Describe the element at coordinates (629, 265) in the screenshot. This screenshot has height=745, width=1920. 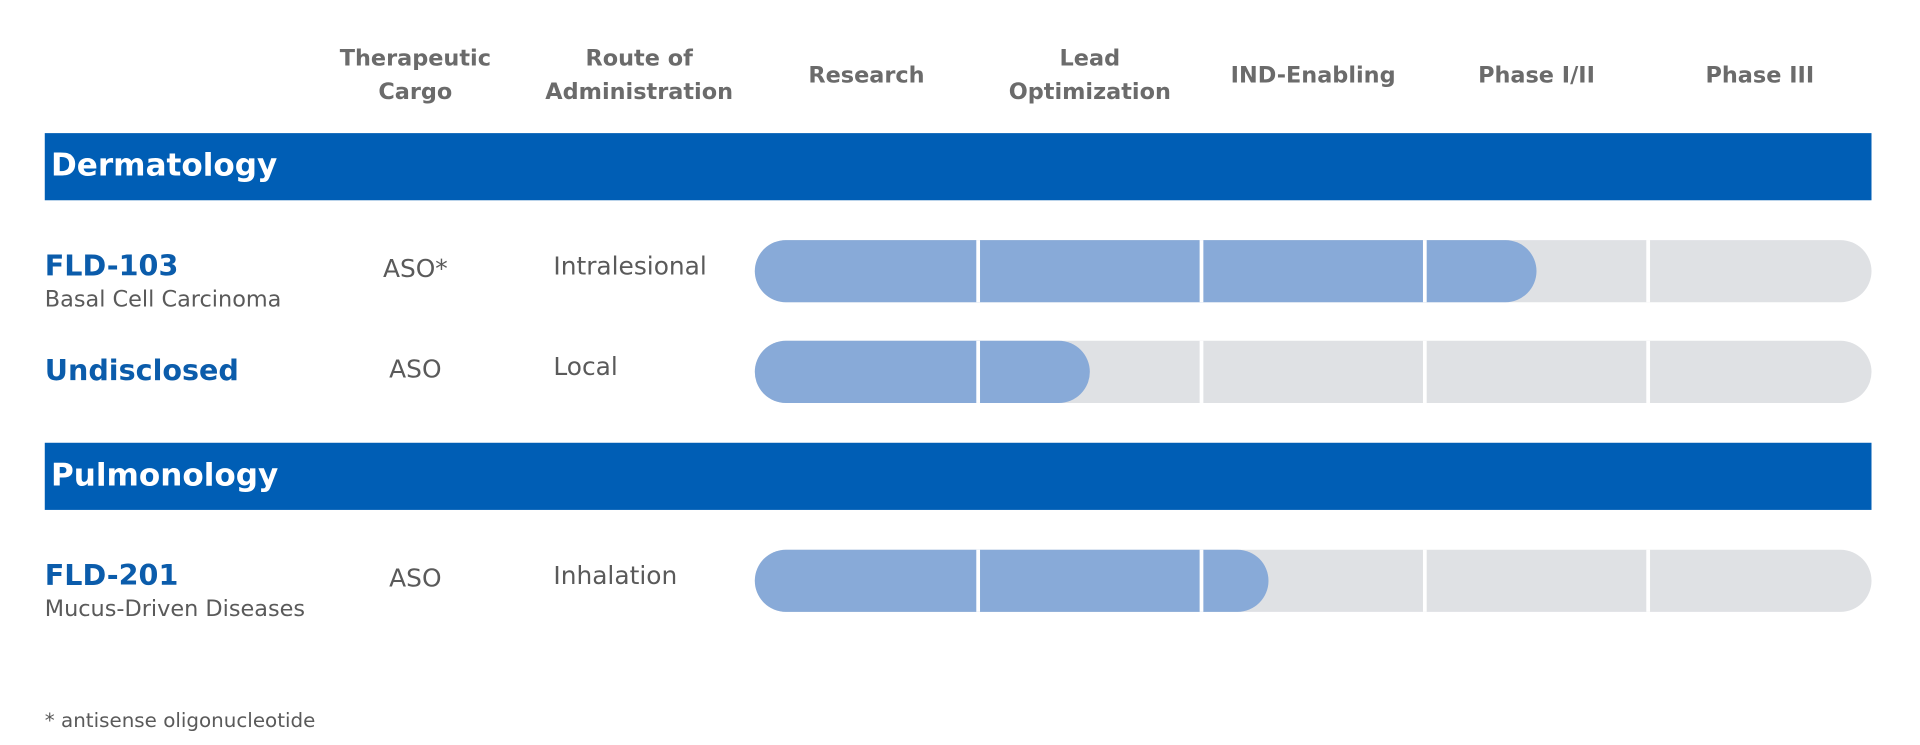
I see `route: Intralesional` at that location.